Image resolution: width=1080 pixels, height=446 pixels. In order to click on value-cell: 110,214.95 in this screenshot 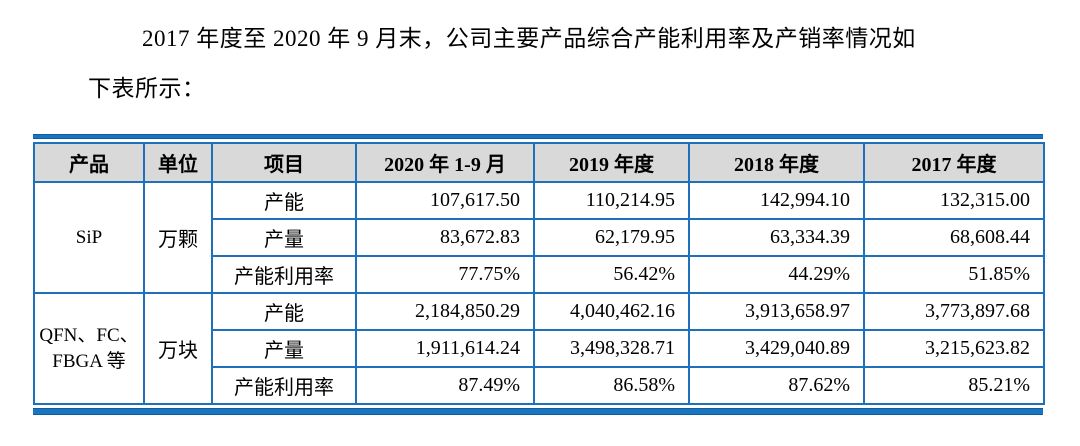, I will do `click(611, 200)`.